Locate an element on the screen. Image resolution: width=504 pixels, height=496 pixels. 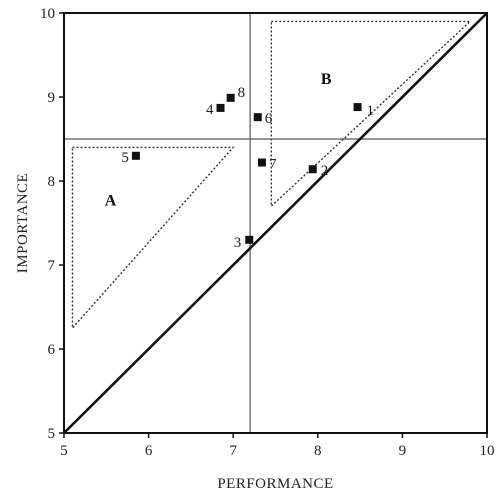
y-tick-label: 7 is located at coordinates (52, 266).